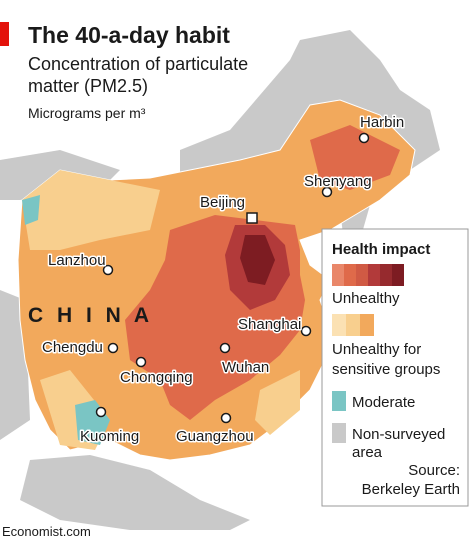 The width and height of the screenshot is (474, 544). What do you see at coordinates (72, 347) in the screenshot?
I see `city-label: Chengdu` at bounding box center [72, 347].